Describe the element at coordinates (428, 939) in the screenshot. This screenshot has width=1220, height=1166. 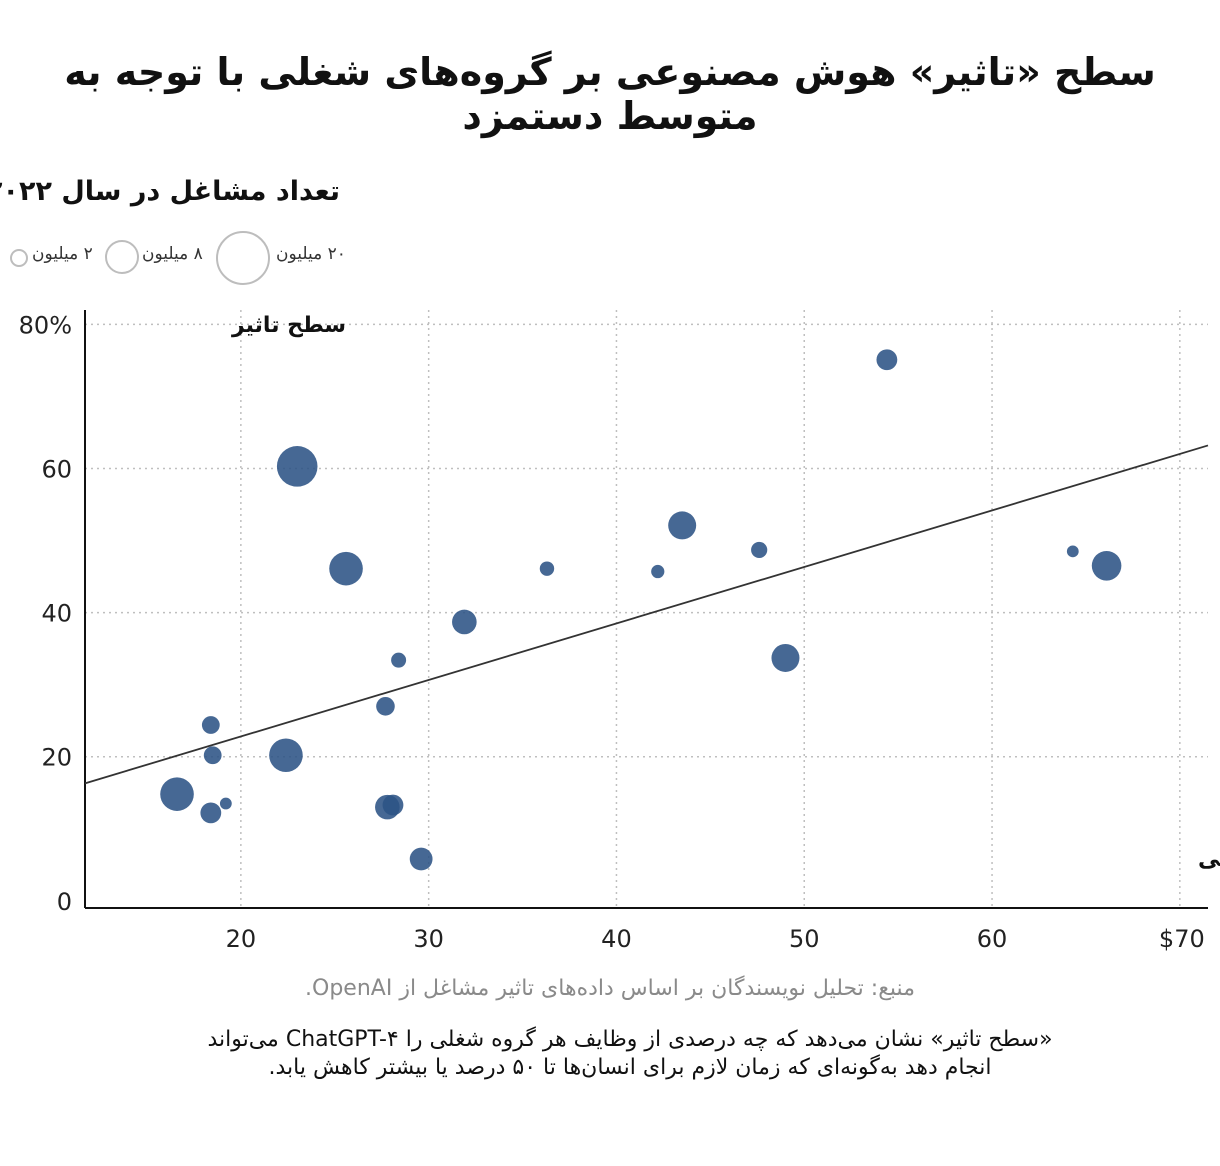
I see `x-tick-label-1: 30` at that location.